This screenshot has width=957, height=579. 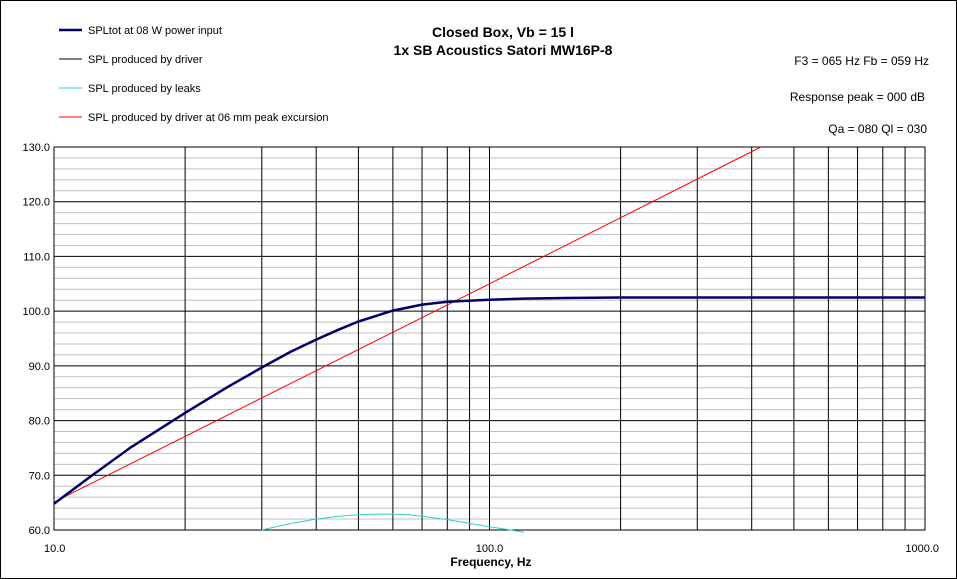 I want to click on y-tick-label: 130.0, so click(x=36, y=148).